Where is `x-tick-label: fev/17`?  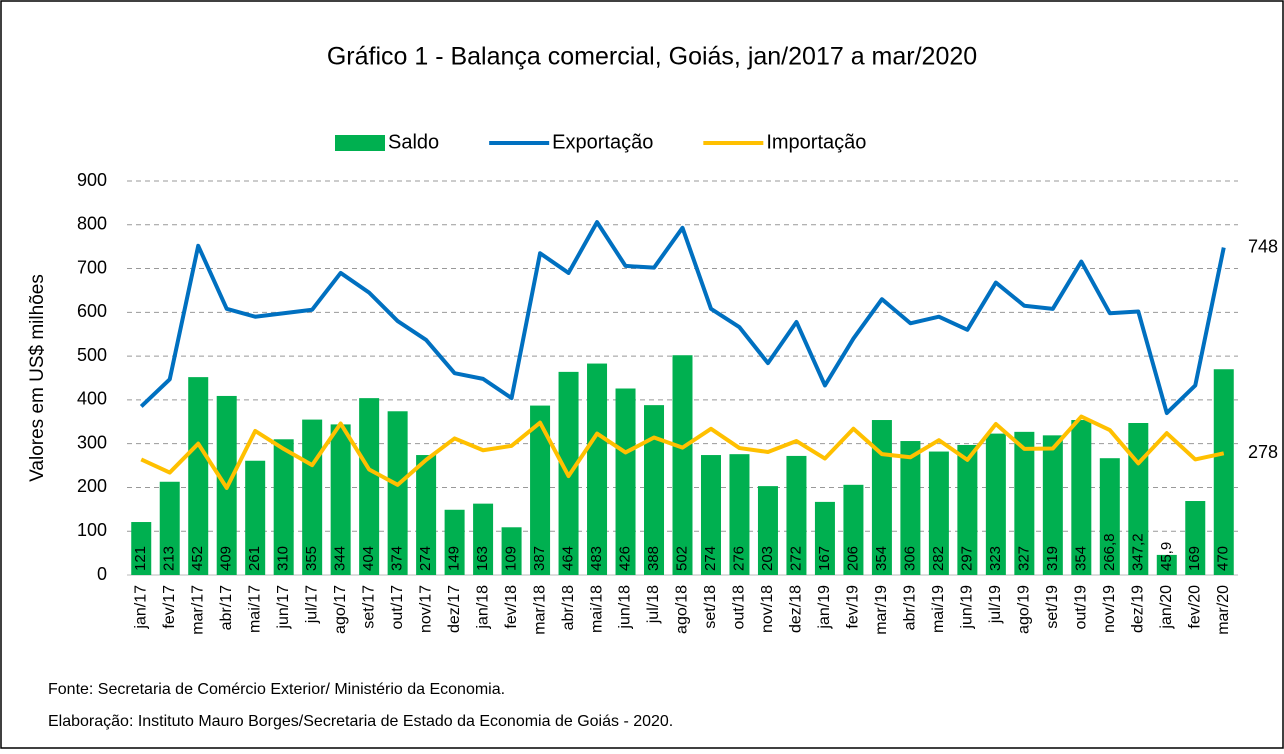 x-tick-label: fev/17 is located at coordinates (169, 607).